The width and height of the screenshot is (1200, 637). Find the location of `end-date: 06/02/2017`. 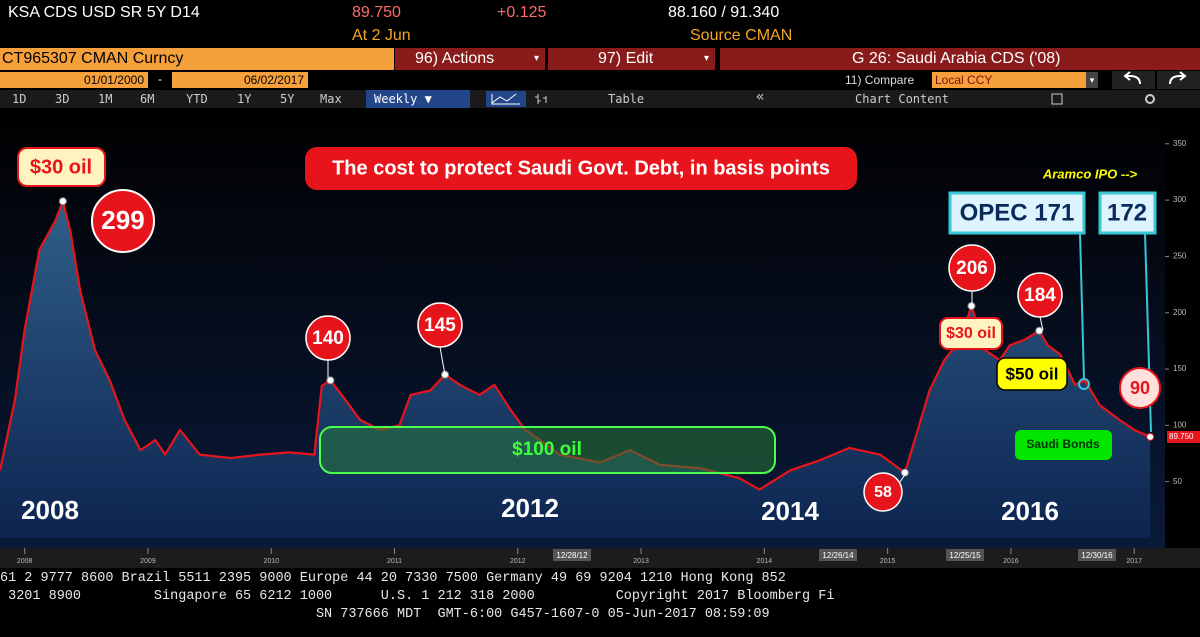

end-date: 06/02/2017 is located at coordinates (240, 80).